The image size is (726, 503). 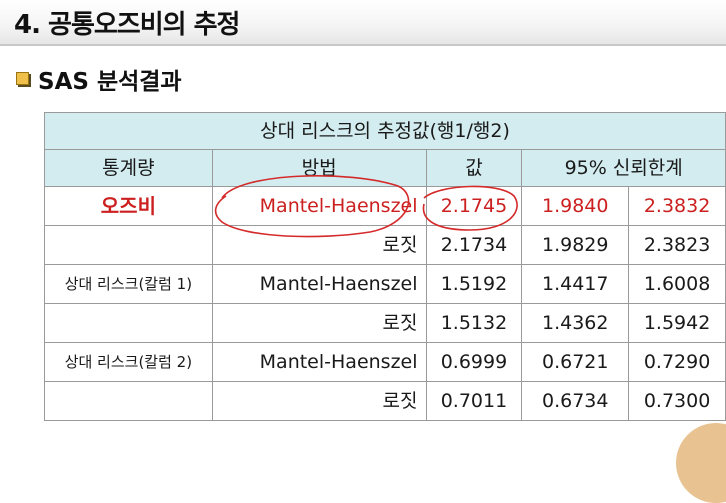 What do you see at coordinates (127, 25) in the screenshot?
I see `slide-title: 4. 공통오즈비의 추정` at bounding box center [127, 25].